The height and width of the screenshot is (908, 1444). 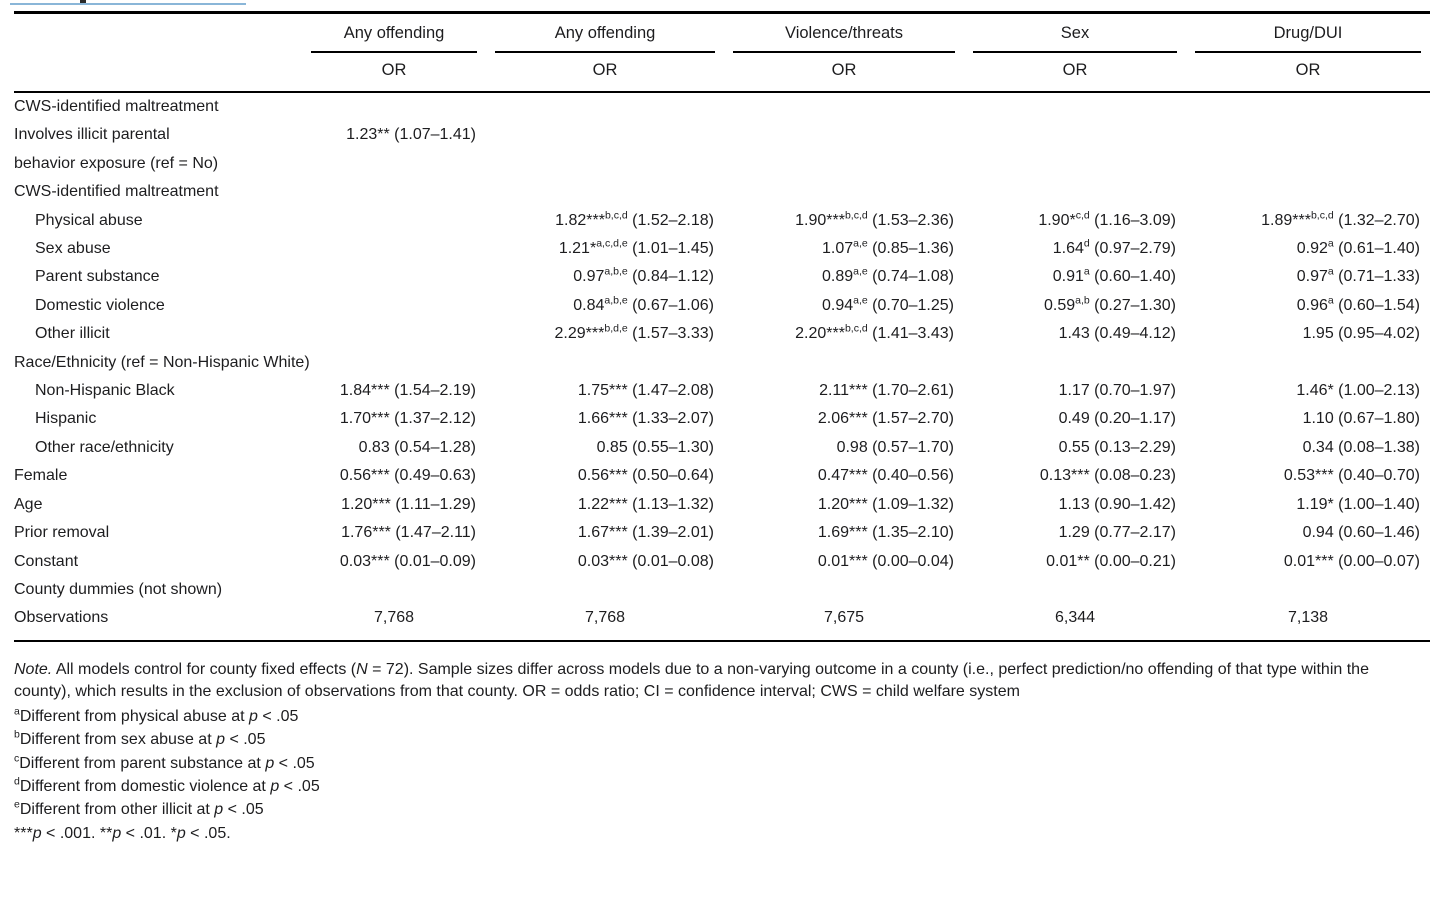 What do you see at coordinates (885, 504) in the screenshot?
I see `or-cell: 1.20*** (1.09–1.32)` at bounding box center [885, 504].